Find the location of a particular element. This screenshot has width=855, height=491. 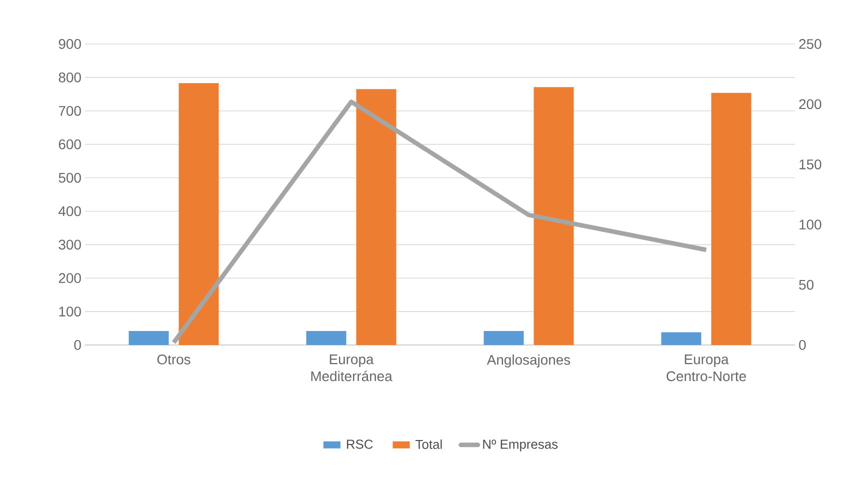

y-tick-label: 0 is located at coordinates (77, 345).